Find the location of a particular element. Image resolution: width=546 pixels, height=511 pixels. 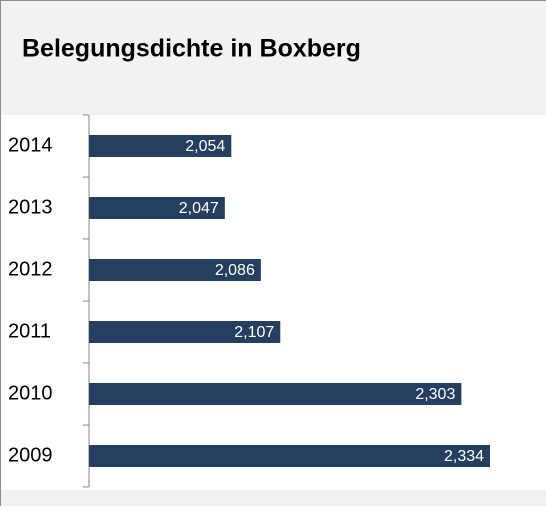

y-tick-label: 2011 is located at coordinates (29, 331).